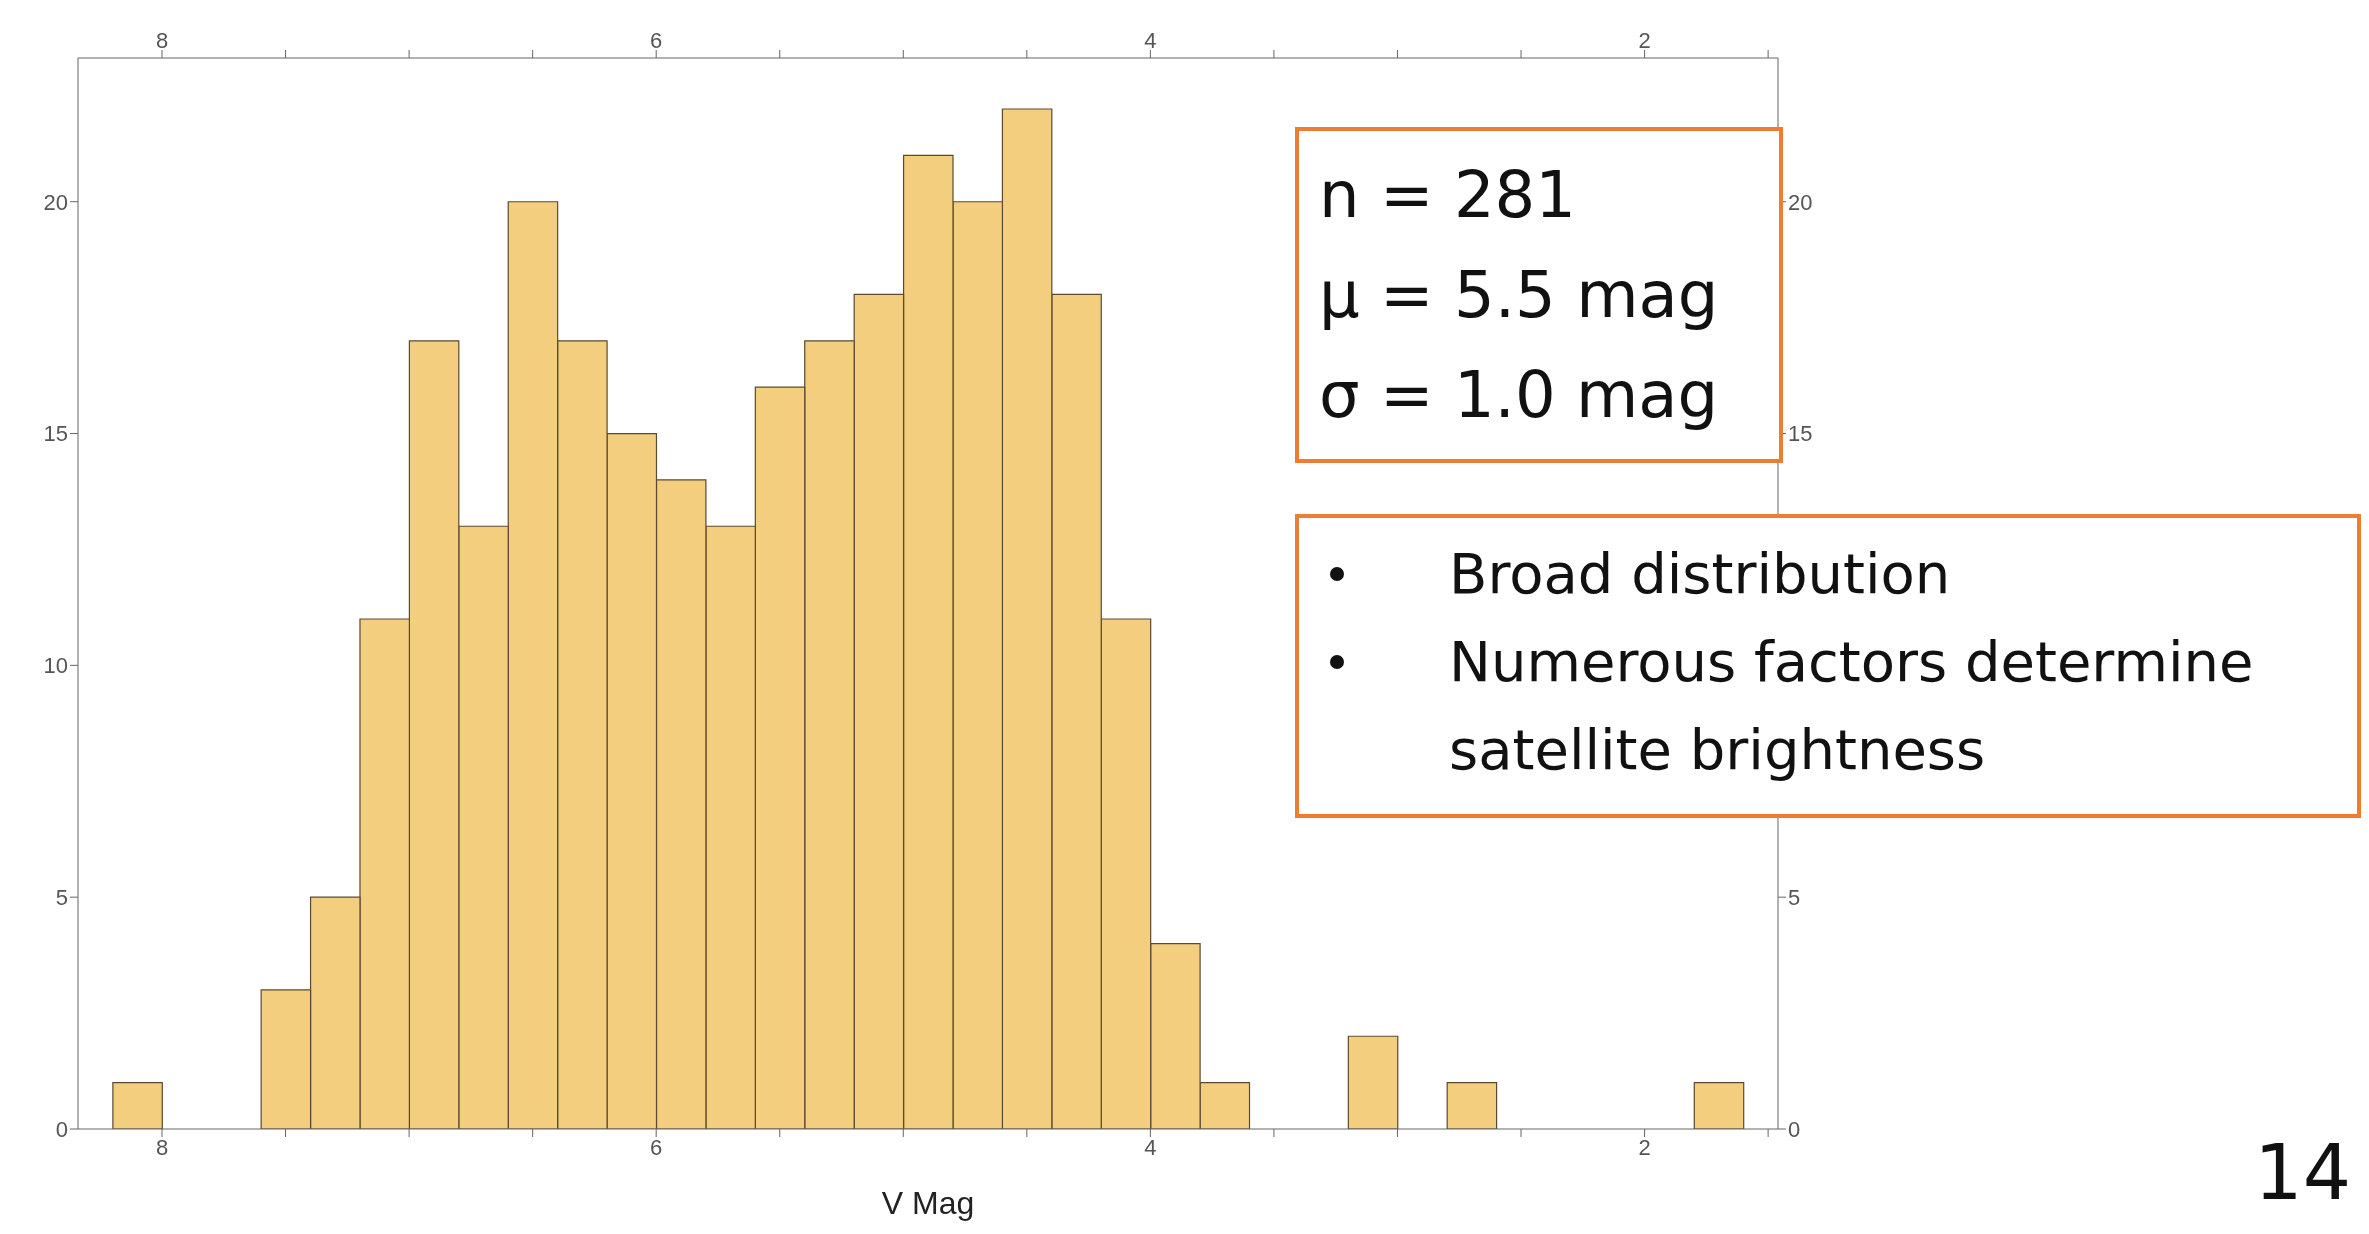  I want to click on text-box: Broad distribution Numerous factors determine satellite brightness, so click(1828, 666).